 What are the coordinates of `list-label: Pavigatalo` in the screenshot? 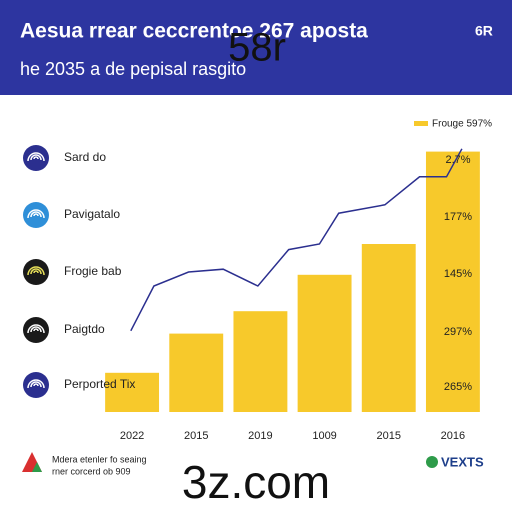 It's located at (92, 214).